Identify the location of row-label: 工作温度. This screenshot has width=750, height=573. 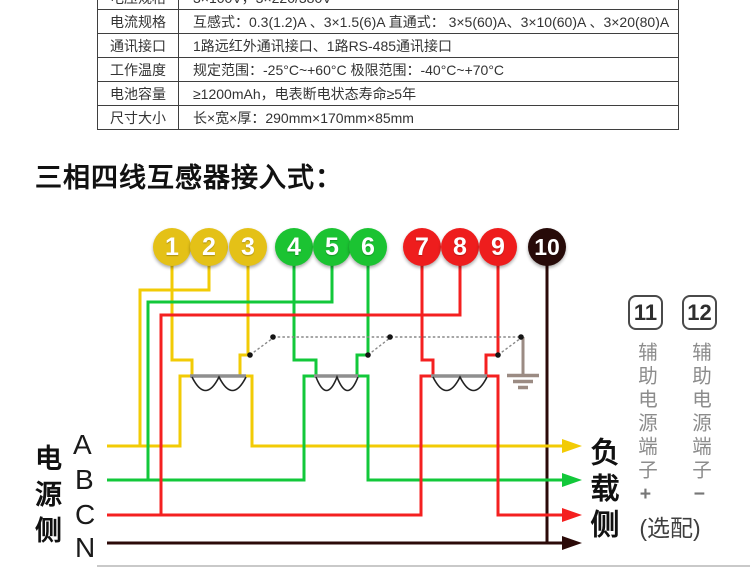
(138, 69).